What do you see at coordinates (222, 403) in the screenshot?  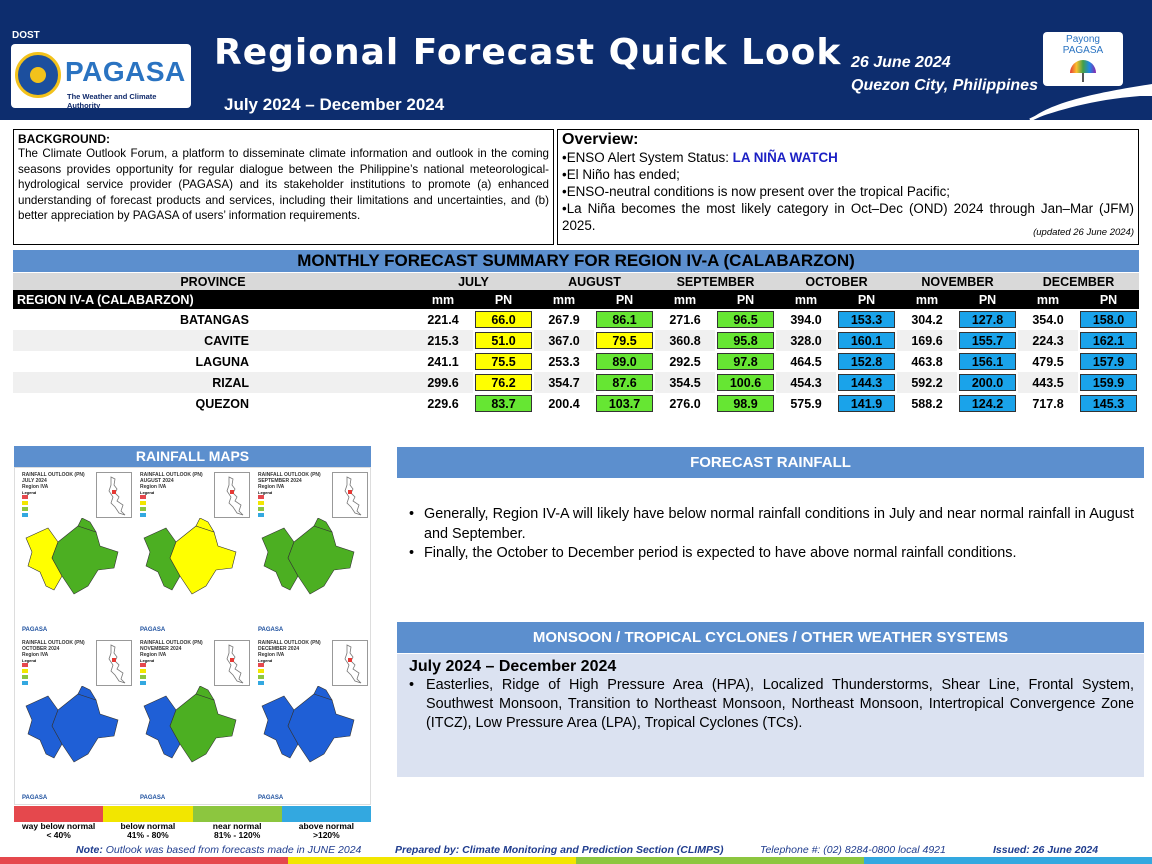 I see `province-name: QUEZON` at bounding box center [222, 403].